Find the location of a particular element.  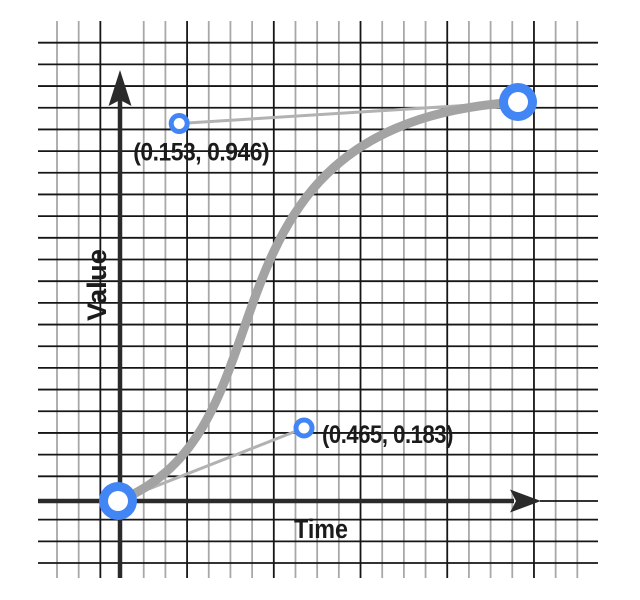

y-axis-arrow-icon is located at coordinates (120, 88).